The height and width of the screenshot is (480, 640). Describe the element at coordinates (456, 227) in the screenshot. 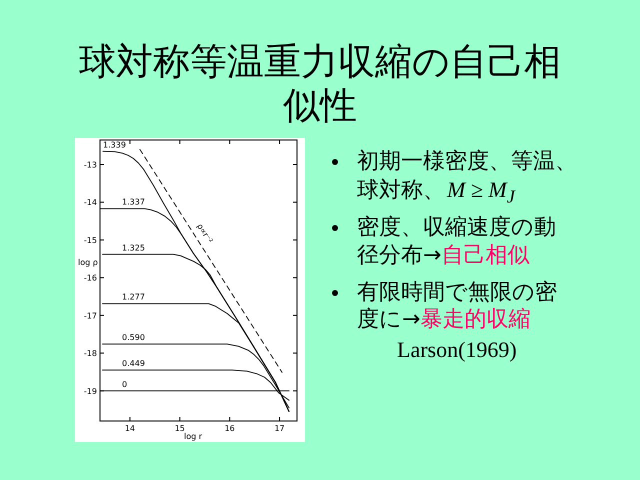

I see `text: 密度、収縮速度の動` at that location.